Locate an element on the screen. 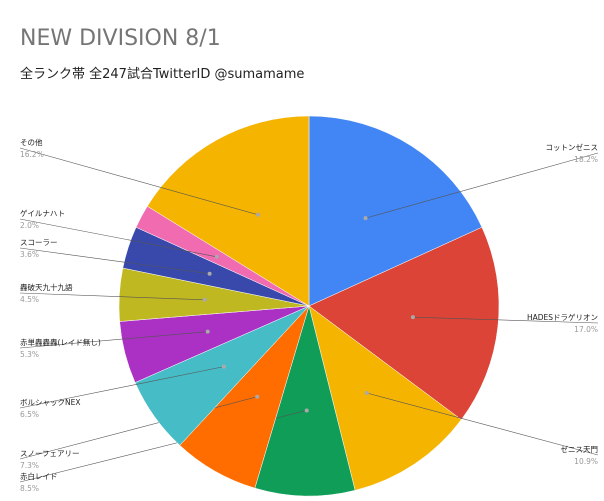  slice-7-label: 赤単轟轟轟(レイド無し) is located at coordinates (60, 342).